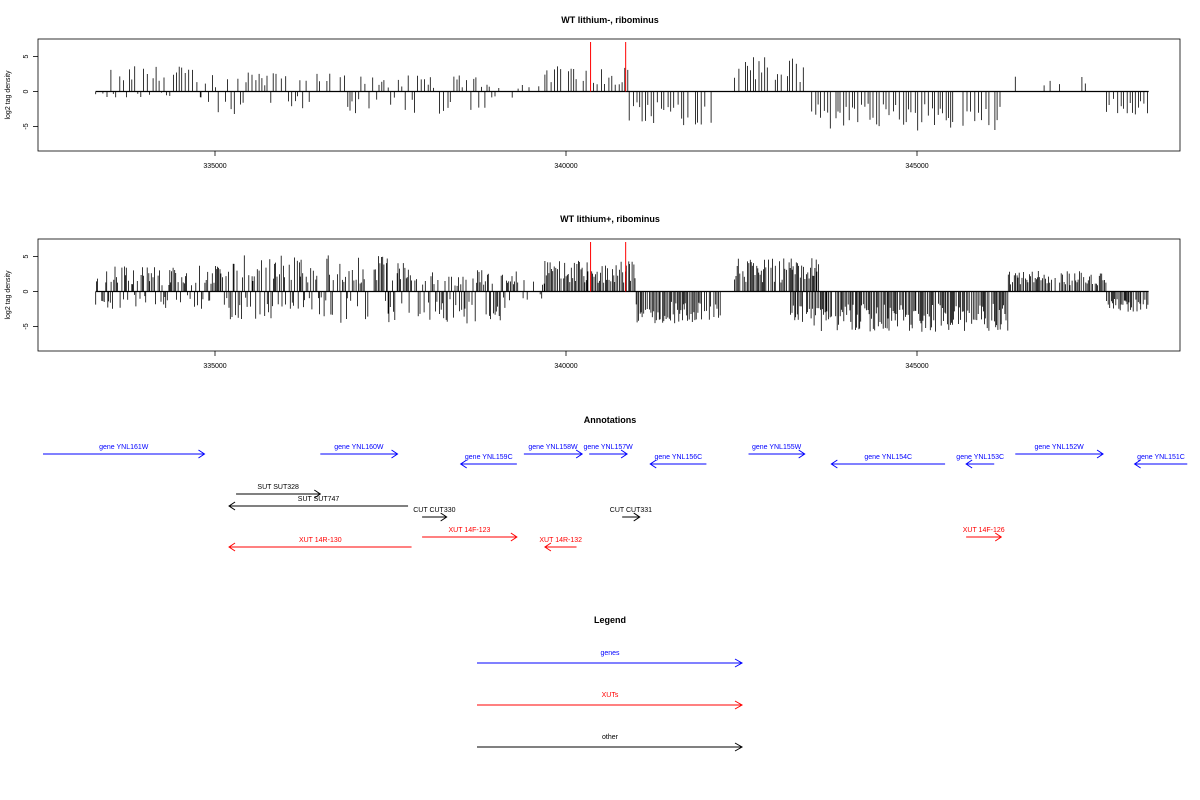  What do you see at coordinates (470, 530) in the screenshot?
I see `feature-label: XUT 14F-123` at bounding box center [470, 530].